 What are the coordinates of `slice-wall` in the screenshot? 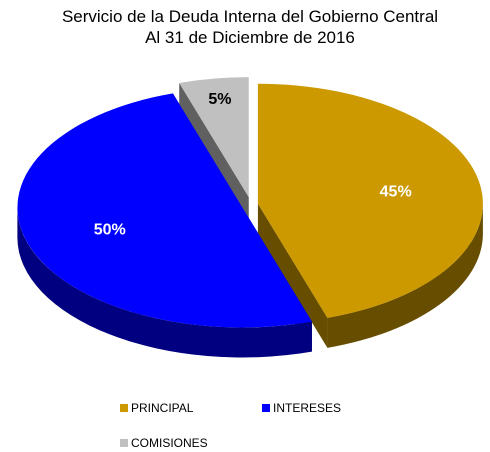 It's located at (292, 275).